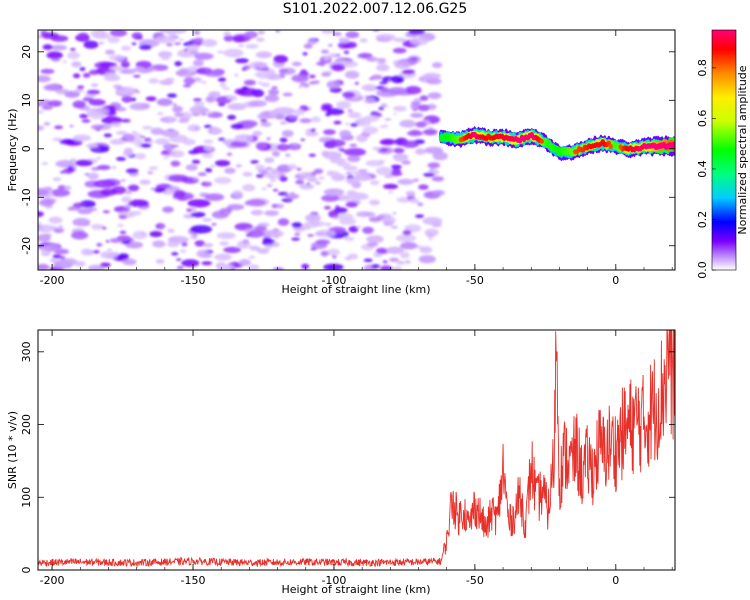 The height and width of the screenshot is (600, 750). What do you see at coordinates (26, 197) in the screenshot?
I see `y-tick-label: -10` at bounding box center [26, 197].